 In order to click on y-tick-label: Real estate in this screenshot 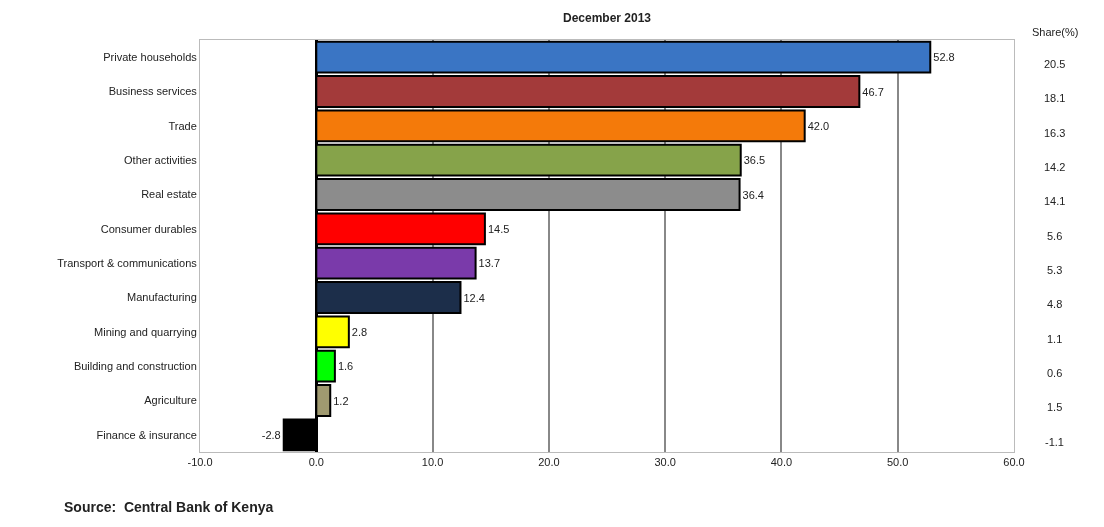, I will do `click(169, 194)`.